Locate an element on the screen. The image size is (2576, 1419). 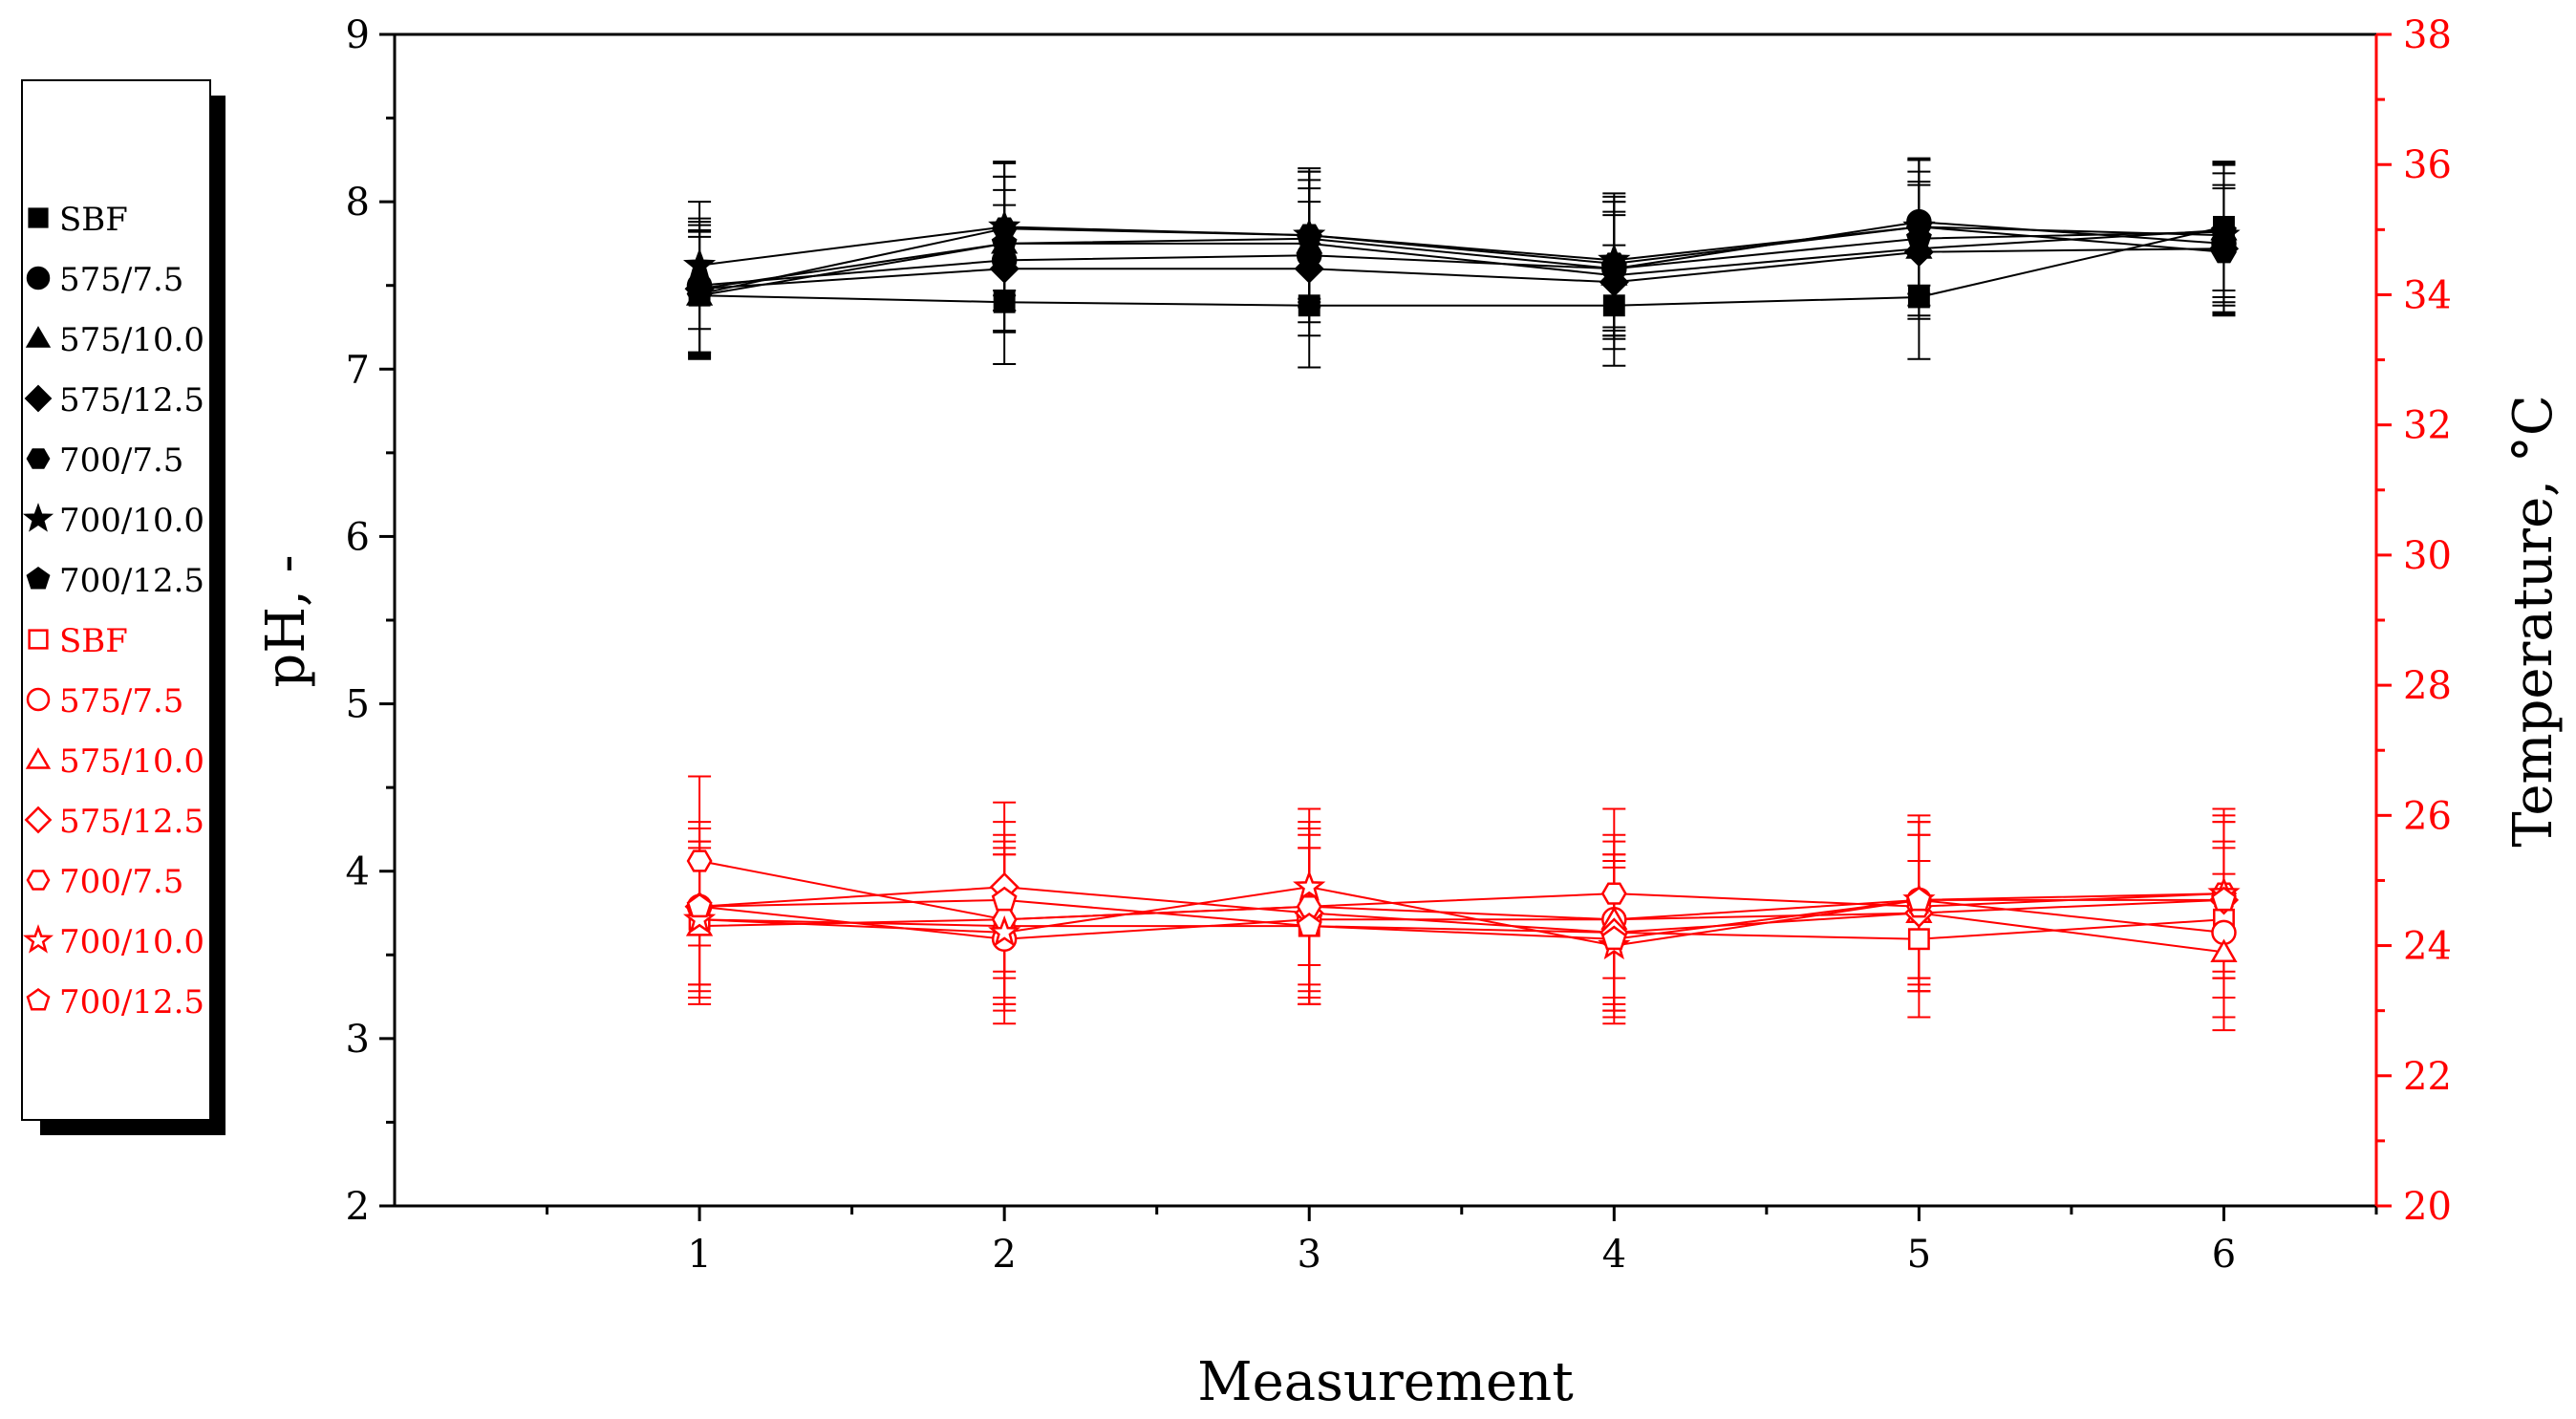
y-right-tick-label: 32 is located at coordinates (2427, 426).